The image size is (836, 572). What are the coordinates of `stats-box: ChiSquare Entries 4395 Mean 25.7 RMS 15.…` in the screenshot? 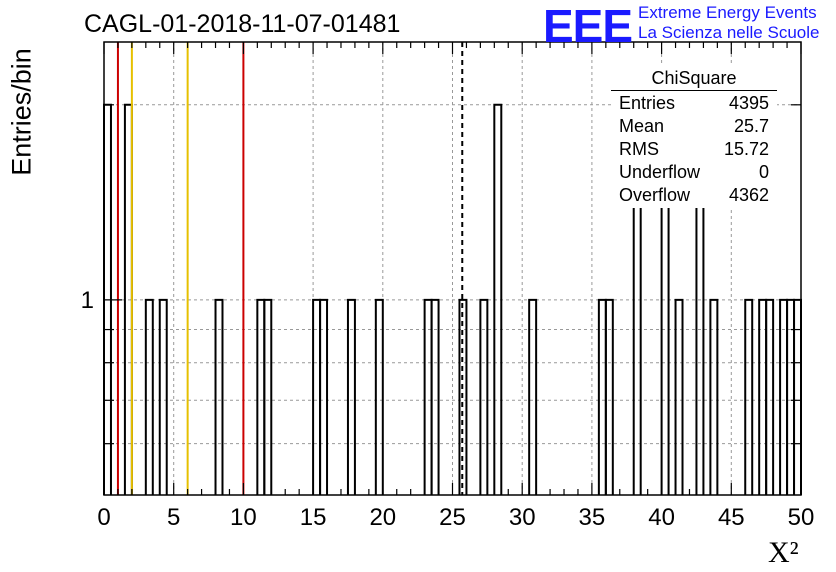 It's located at (694, 137).